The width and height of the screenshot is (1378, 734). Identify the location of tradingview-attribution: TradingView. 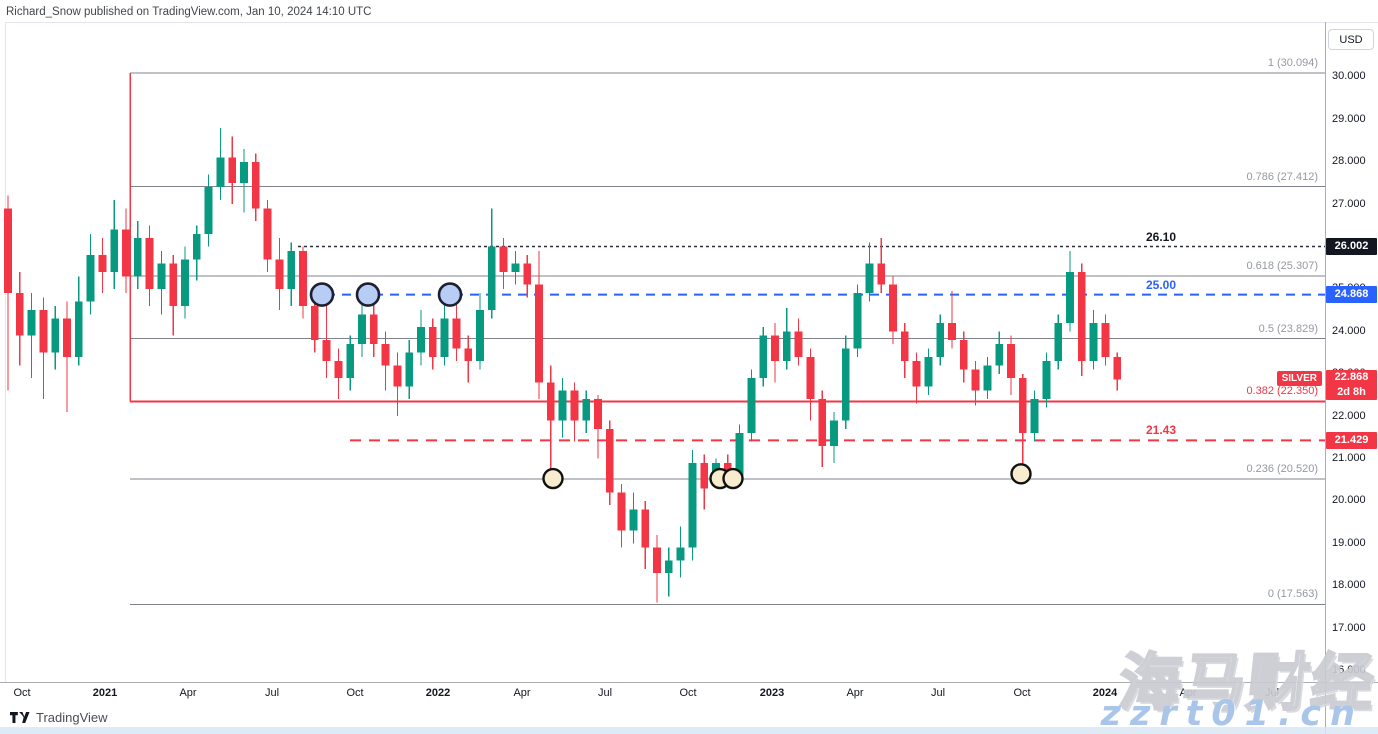
(59, 717).